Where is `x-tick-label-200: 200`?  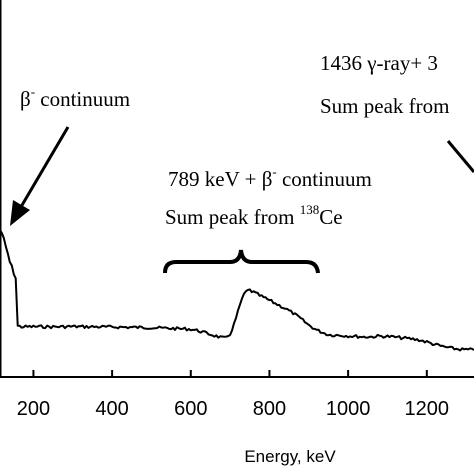
x-tick-label-200: 200 is located at coordinates (33, 409).